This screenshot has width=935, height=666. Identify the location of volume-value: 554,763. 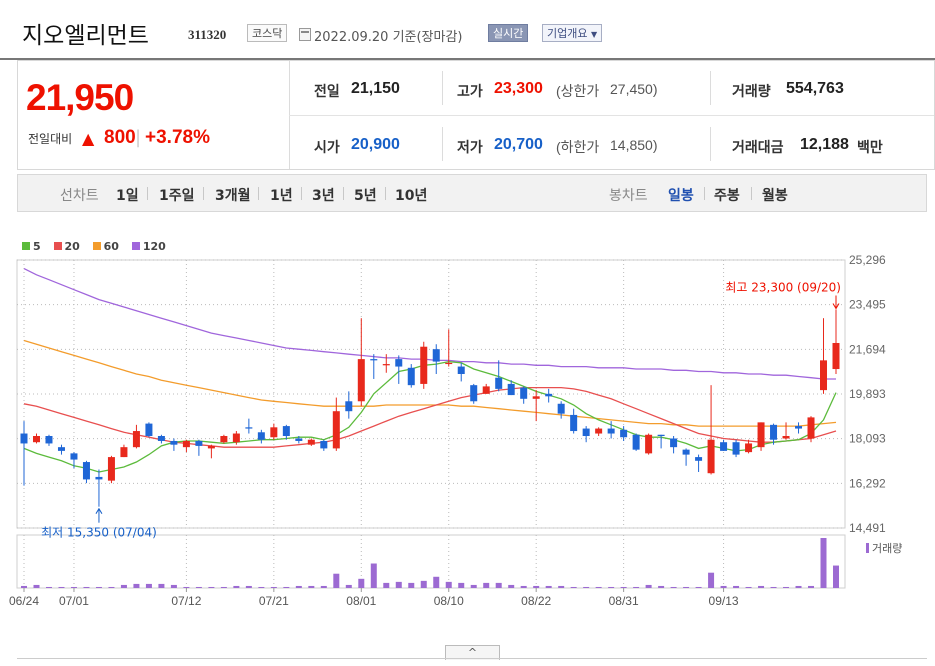
(815, 88).